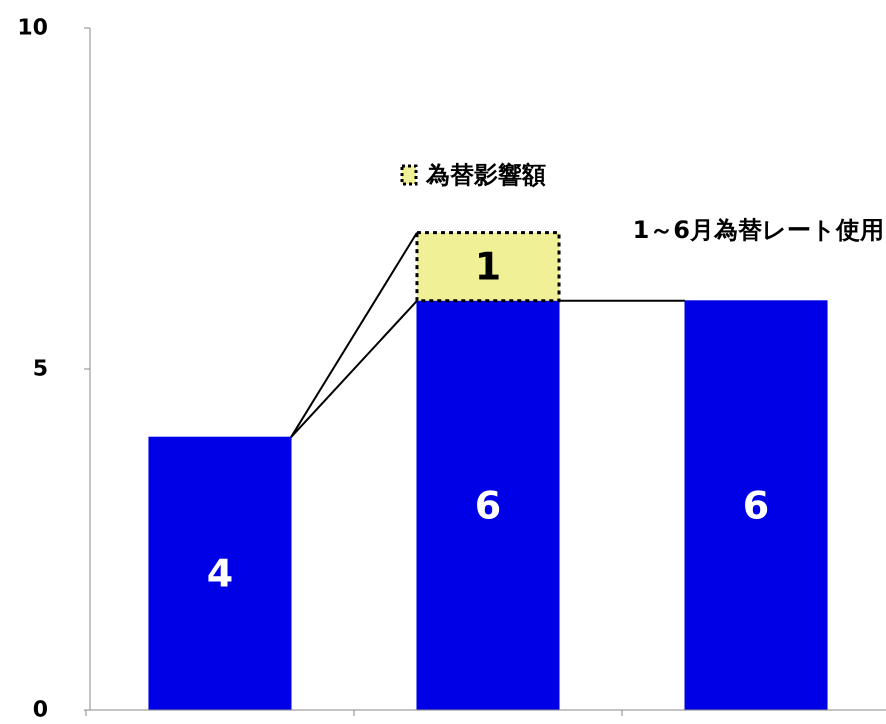 Image resolution: width=886 pixels, height=724 pixels. What do you see at coordinates (40, 369) in the screenshot?
I see `y-tick-label: 5` at bounding box center [40, 369].